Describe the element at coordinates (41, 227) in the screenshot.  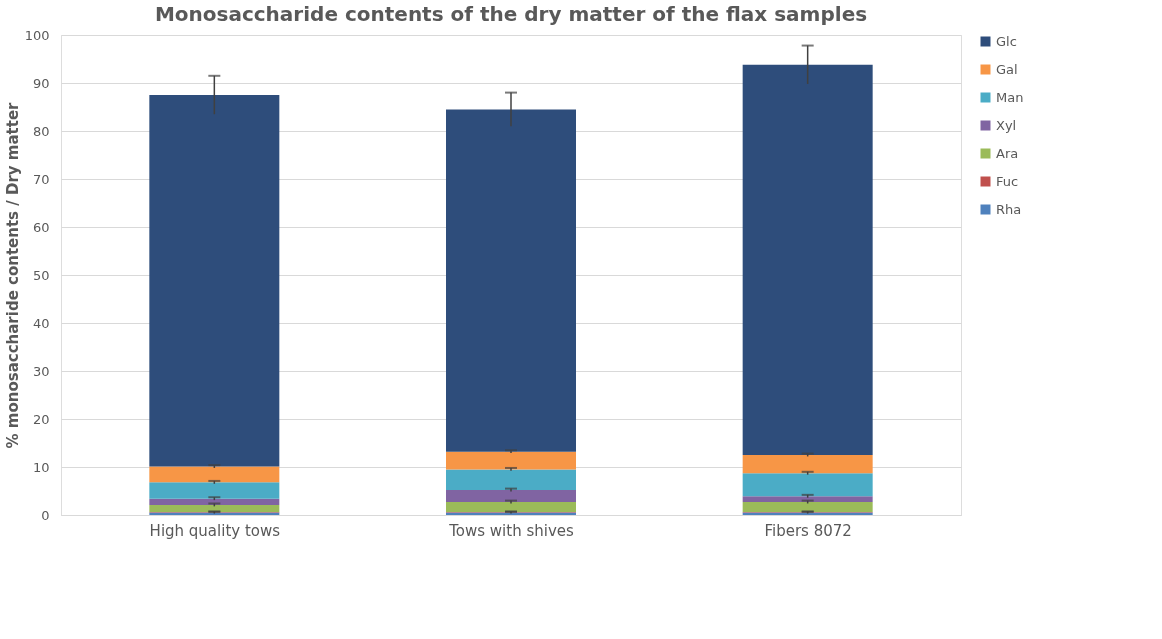
I see `y-tick-label: 60` at that location.